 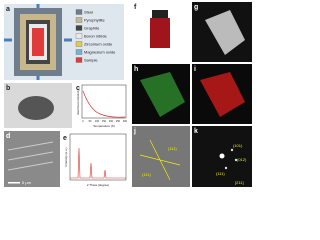 I want to click on zone-axis: [211], so click(x=239, y=182).